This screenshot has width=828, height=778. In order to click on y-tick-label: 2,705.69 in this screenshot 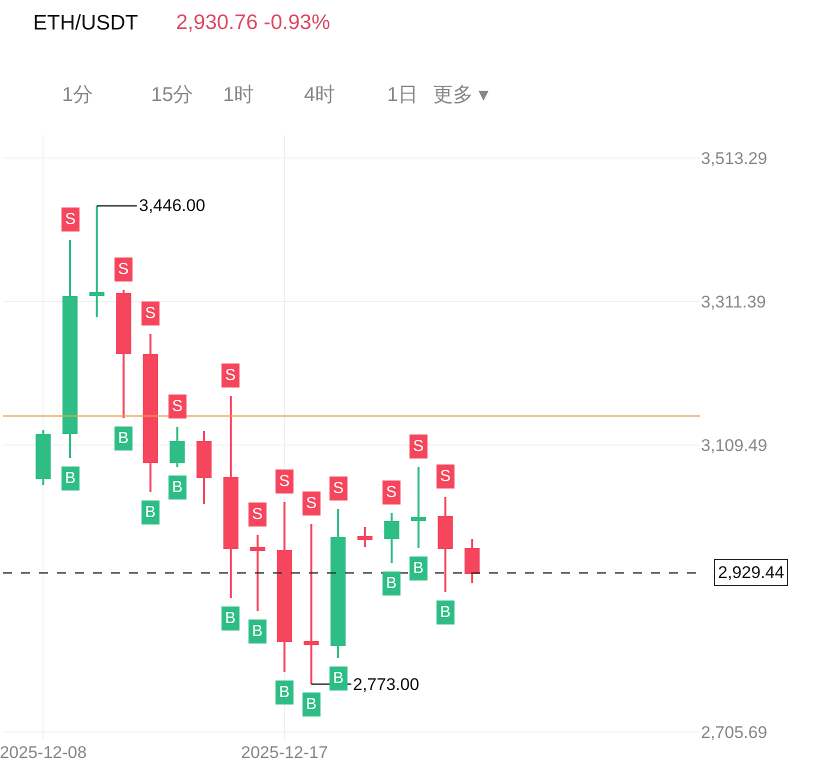, I will do `click(734, 732)`.